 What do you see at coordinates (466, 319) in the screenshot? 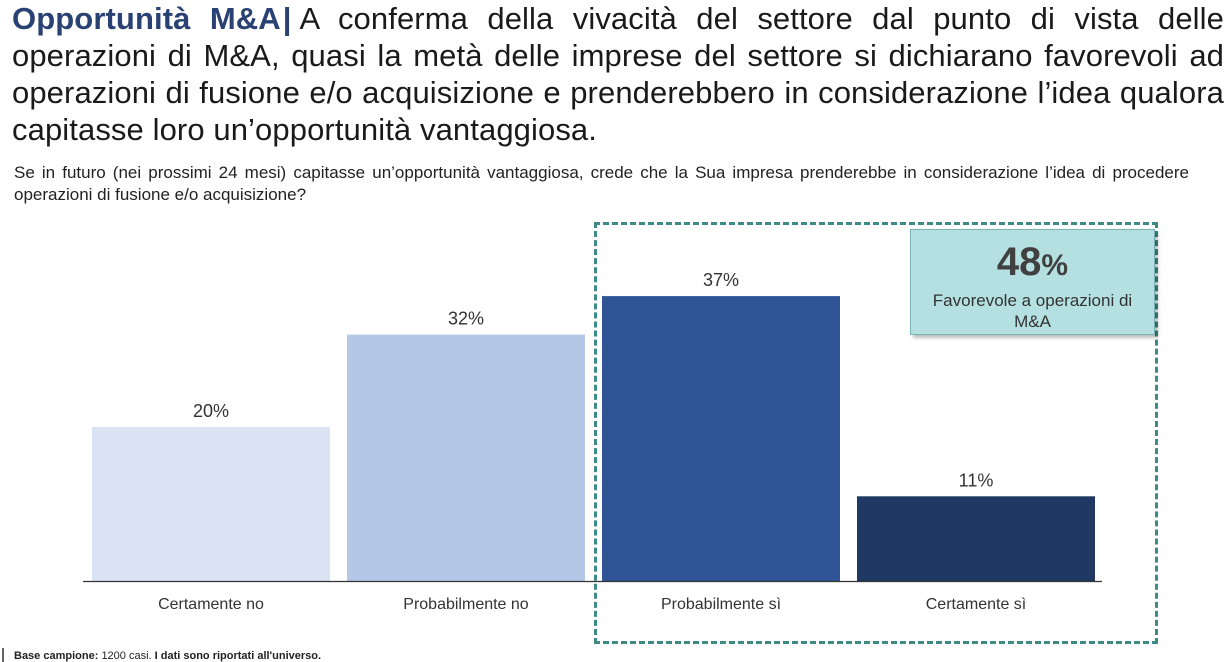
I see `bar-value-label: 32%` at bounding box center [466, 319].